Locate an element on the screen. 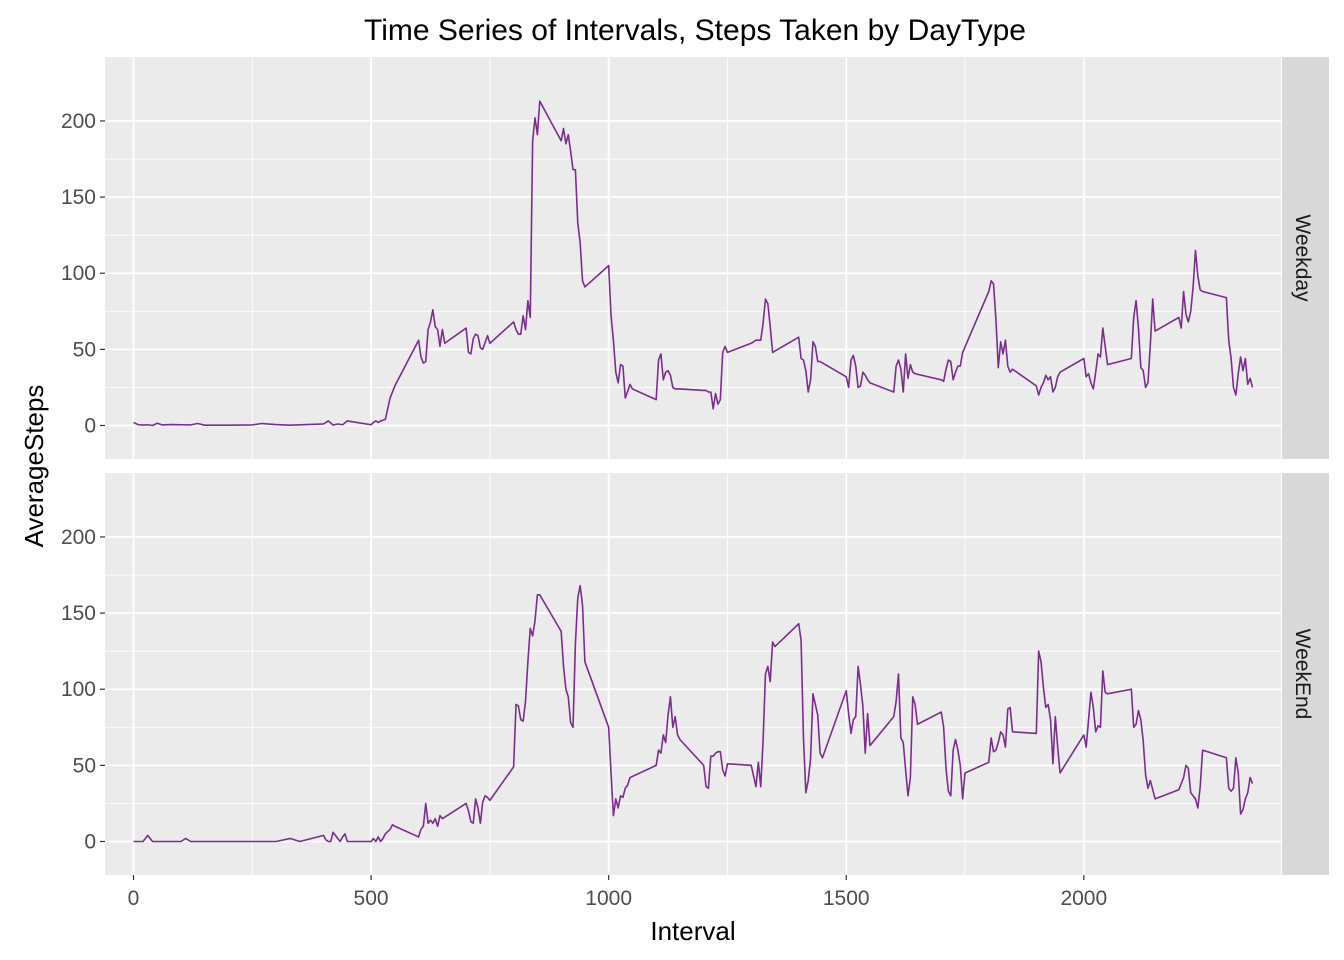 The width and height of the screenshot is (1344, 960). x-tick-label: 2000 is located at coordinates (1083, 898).